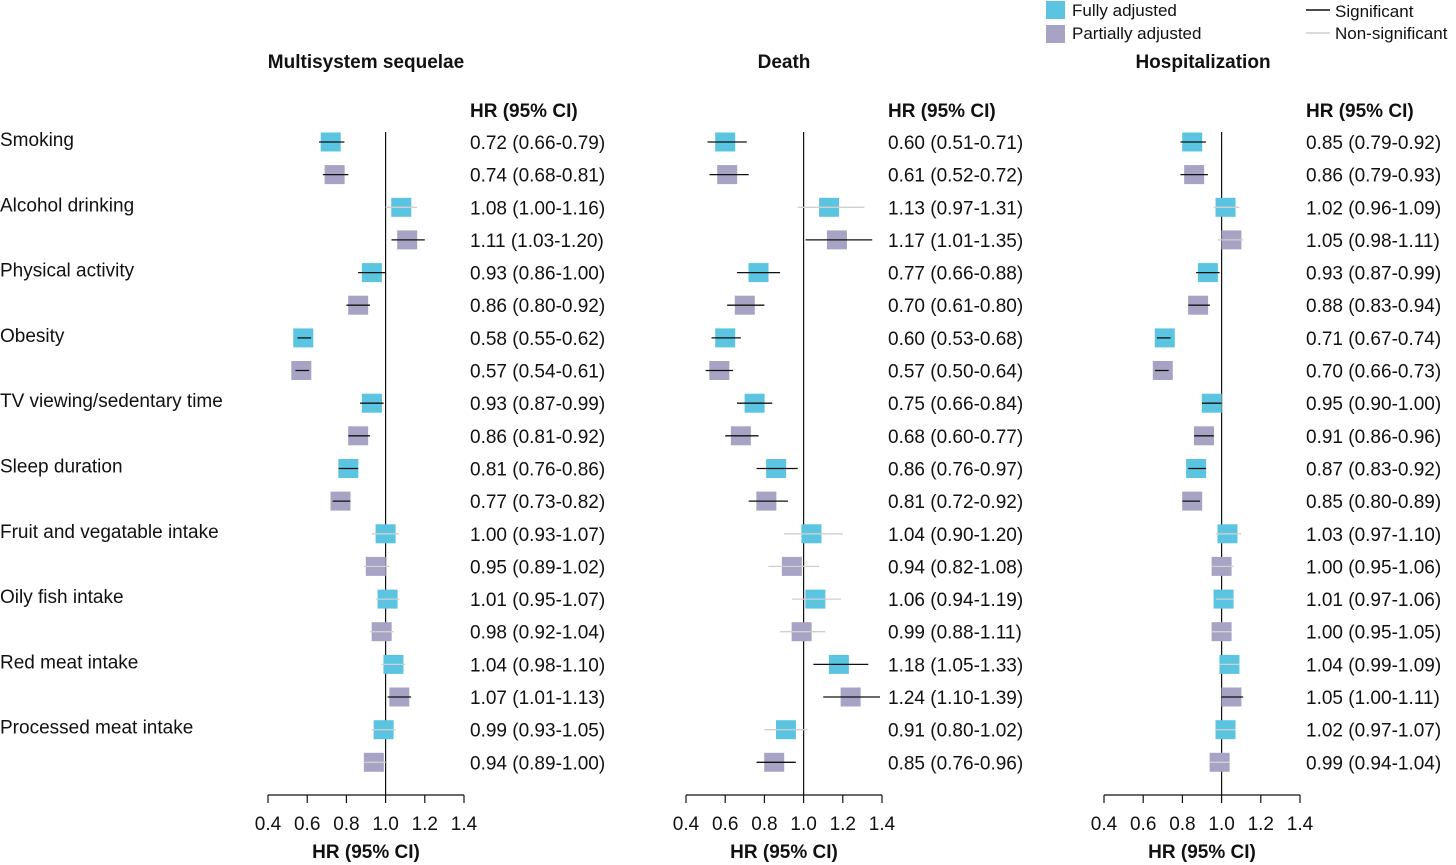 Image resolution: width=1456 pixels, height=865 pixels. Describe the element at coordinates (96, 728) in the screenshot. I see `row-label: Processed meat intake` at that location.